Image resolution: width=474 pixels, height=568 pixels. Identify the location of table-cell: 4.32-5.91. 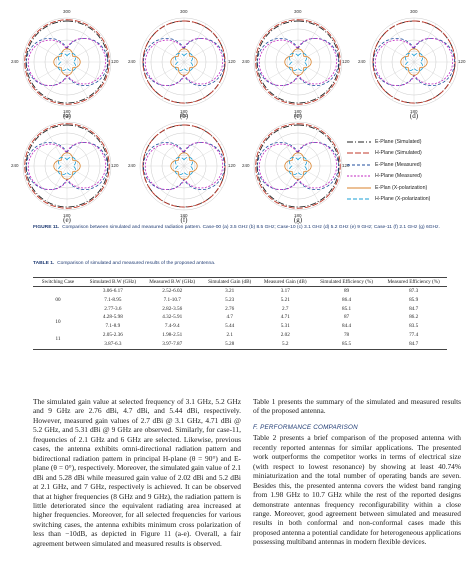
(172, 317).